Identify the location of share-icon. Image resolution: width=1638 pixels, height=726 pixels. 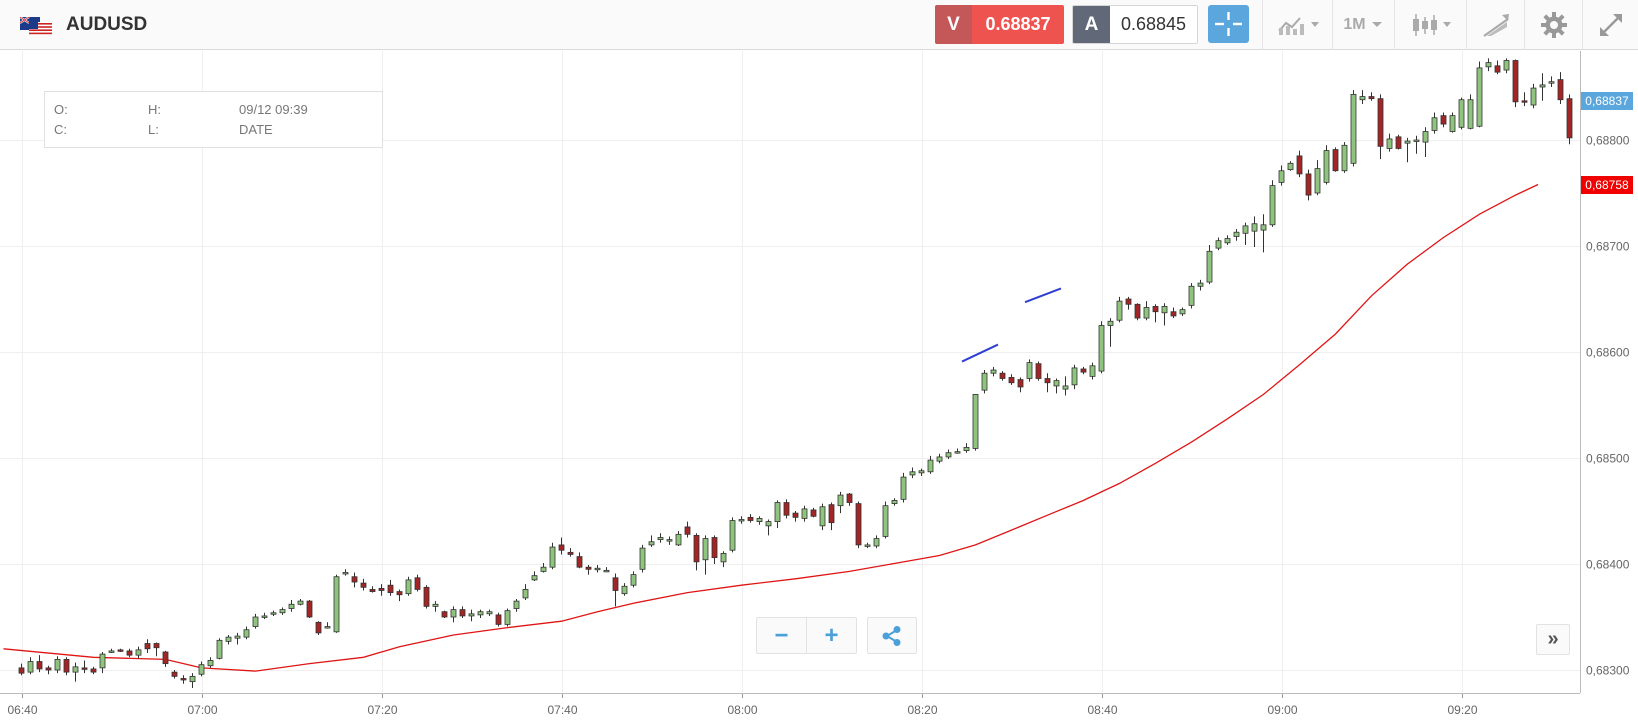
(891, 635).